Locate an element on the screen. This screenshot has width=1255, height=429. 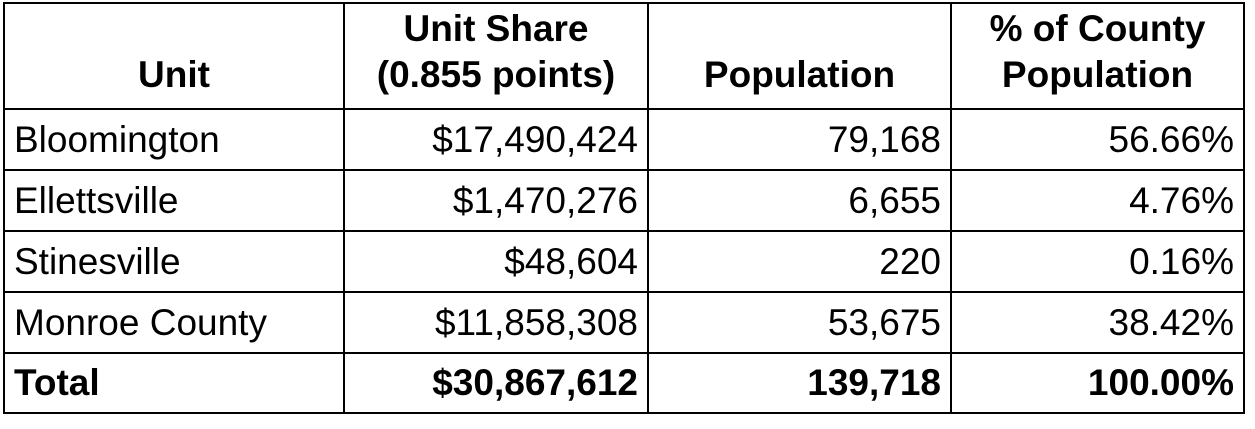
total-row: Total $30,867,612 139,718 100.00% is located at coordinates (624, 383).